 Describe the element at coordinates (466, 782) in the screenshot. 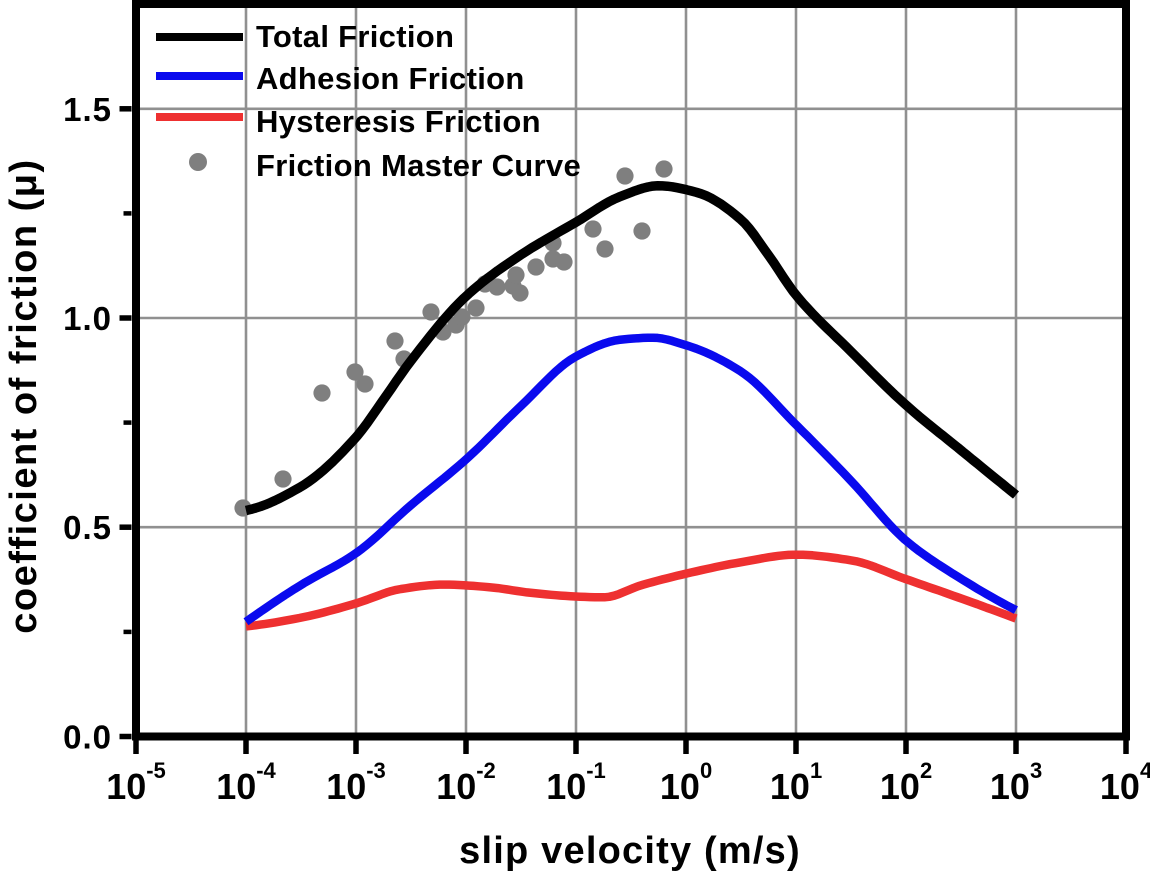

I see `svg-text: 10-2` at that location.